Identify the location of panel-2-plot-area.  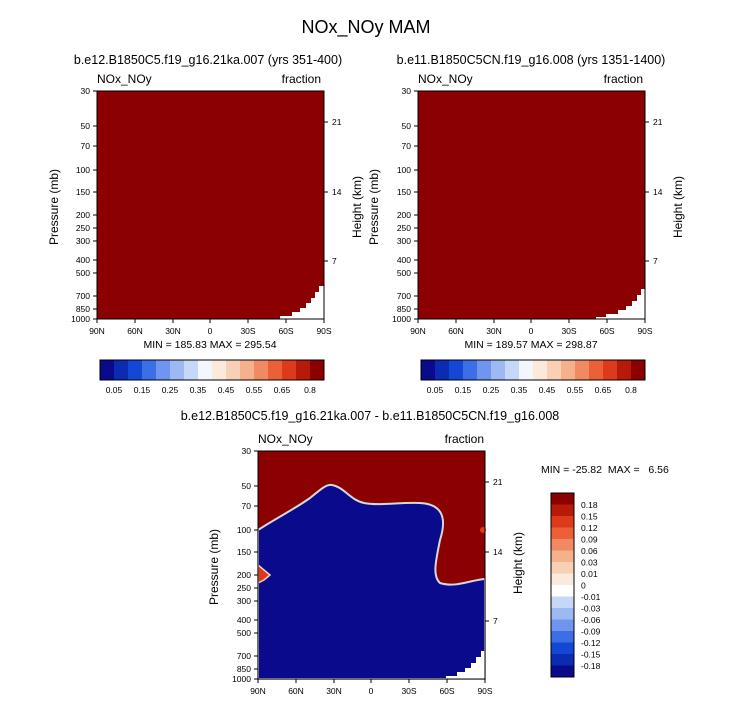
(531, 205).